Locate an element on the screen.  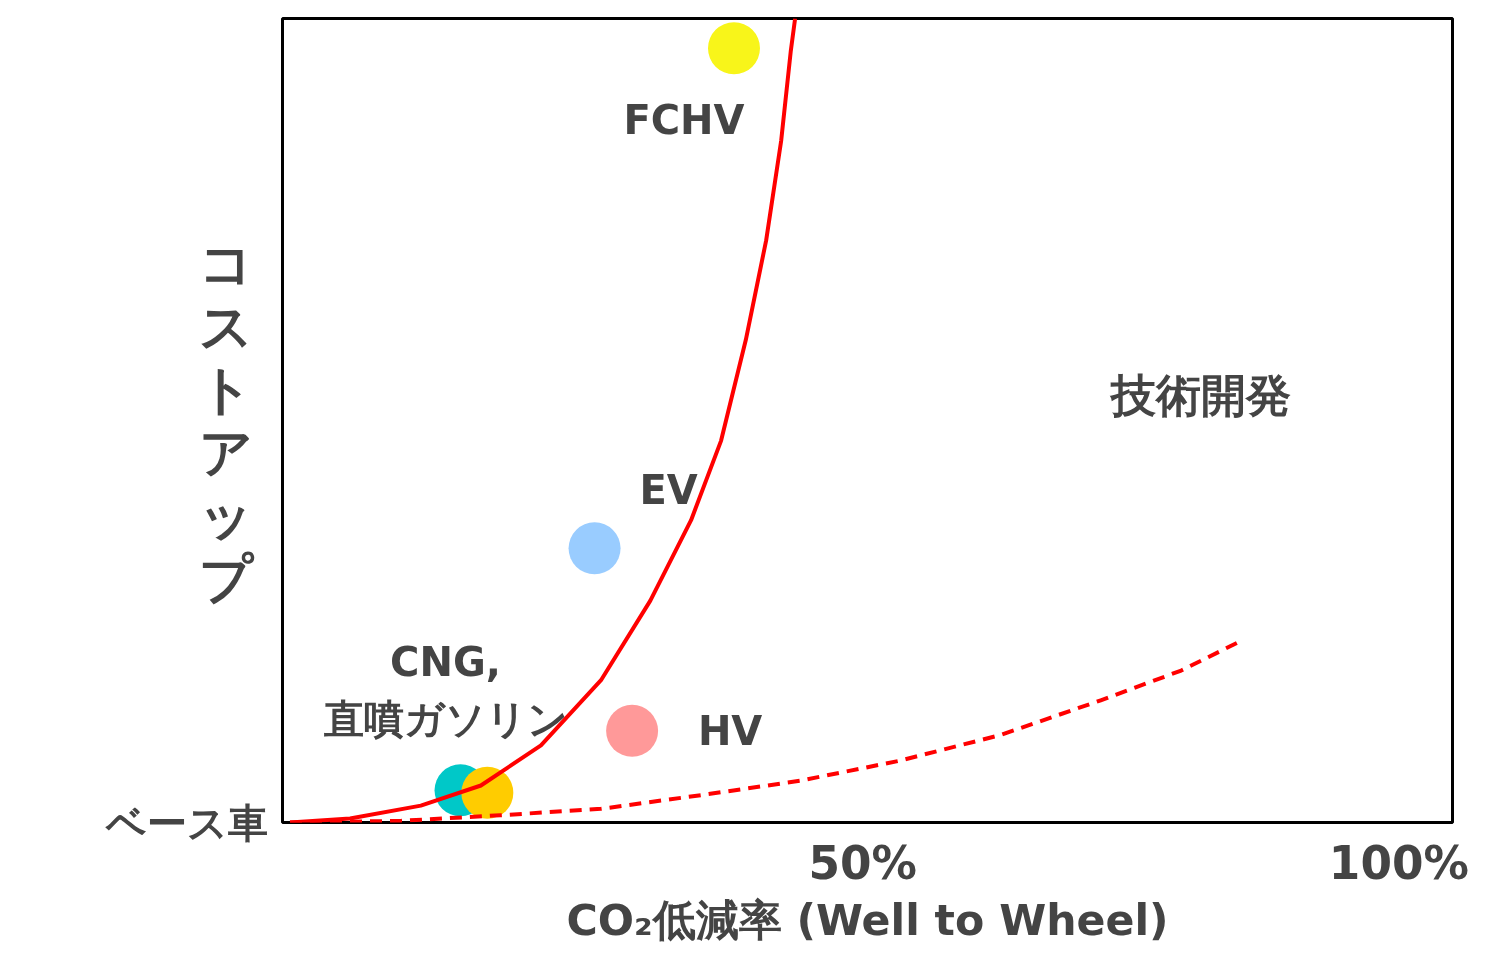
x-axis-title: CO₂低減率 (Well to Wheel) is located at coordinates (867, 919).